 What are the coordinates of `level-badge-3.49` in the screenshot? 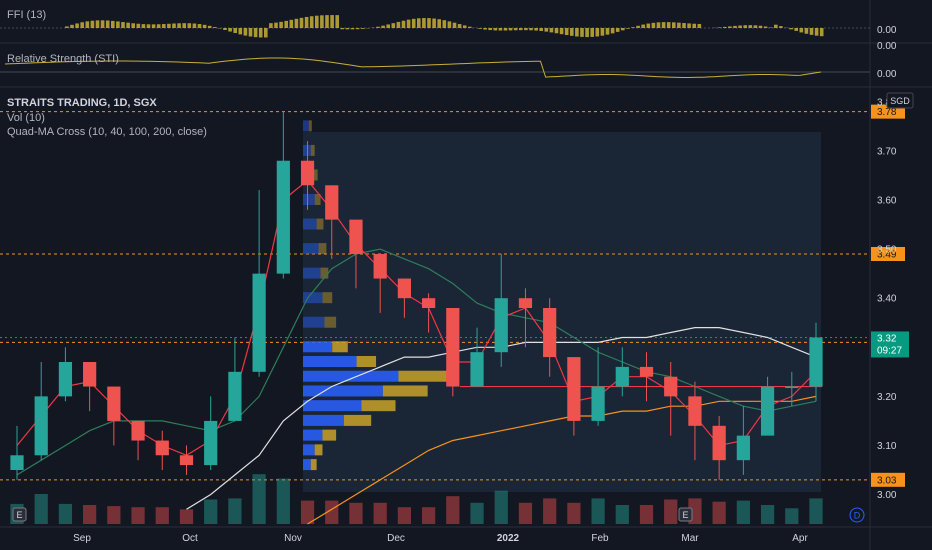 It's located at (888, 254).